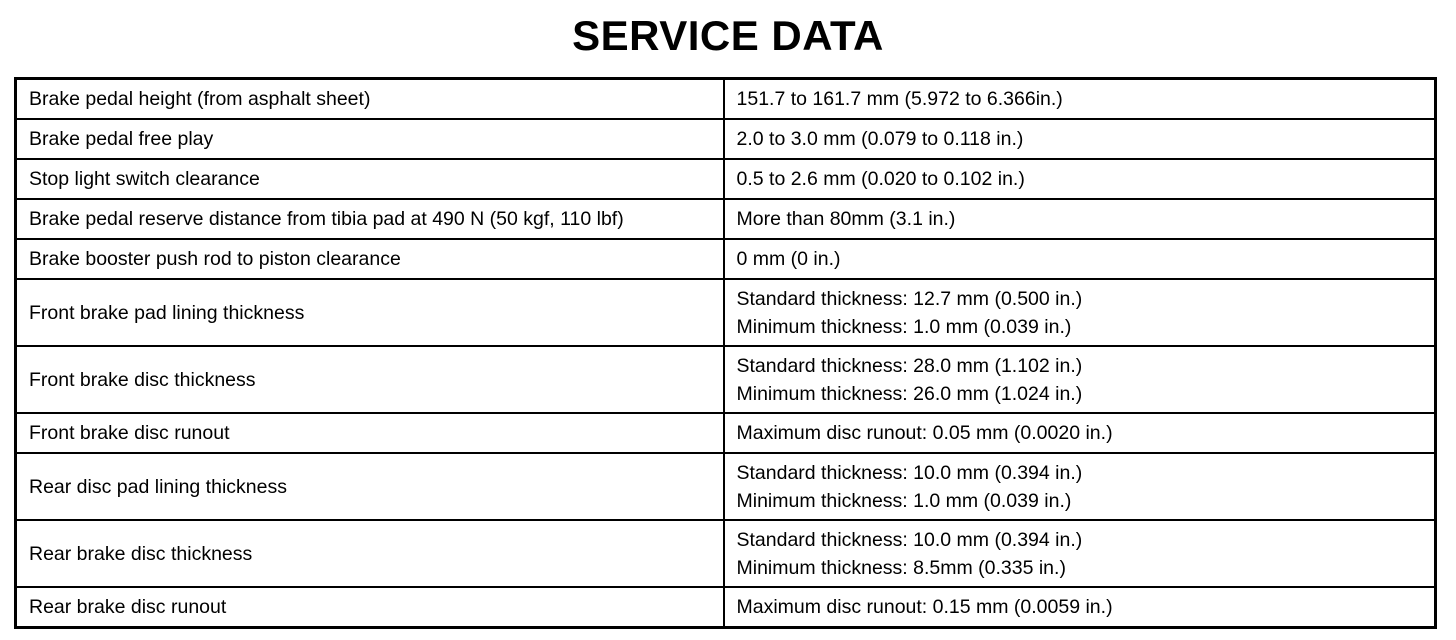  What do you see at coordinates (728, 35) in the screenshot?
I see `page-title: SERVICE DATA` at bounding box center [728, 35].